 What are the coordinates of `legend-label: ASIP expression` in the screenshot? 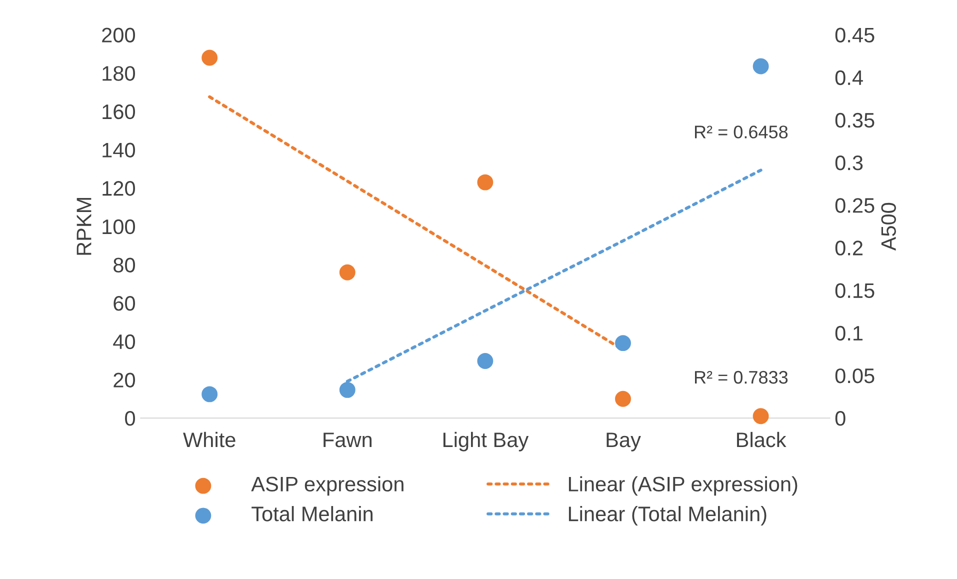 It's located at (327, 486).